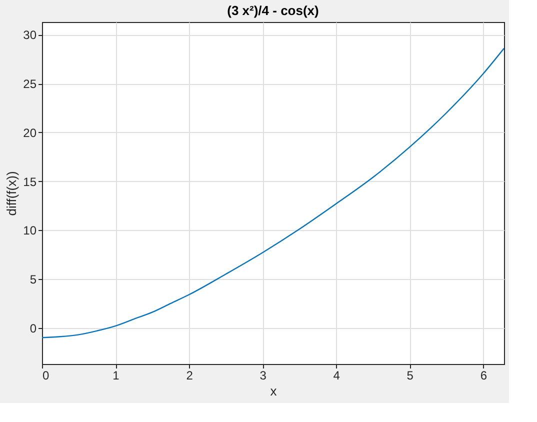  I want to click on y-tick-label: 5, so click(33, 279).